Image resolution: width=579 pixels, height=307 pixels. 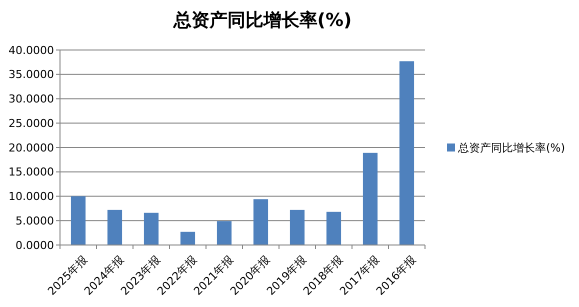 What do you see at coordinates (35, 221) in the screenshot?
I see `y-tick-label: 5.0000` at bounding box center [35, 221].